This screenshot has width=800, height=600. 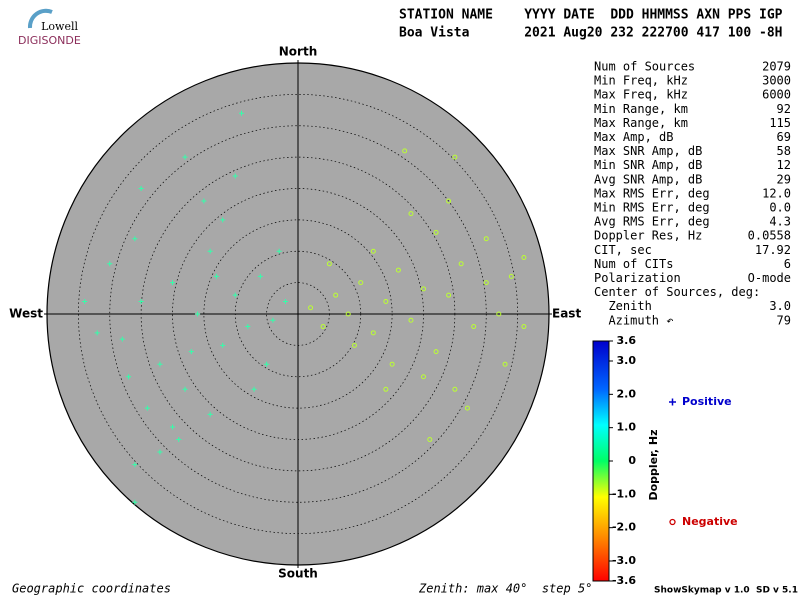 I want to click on stat-value: 6, so click(x=787, y=264).